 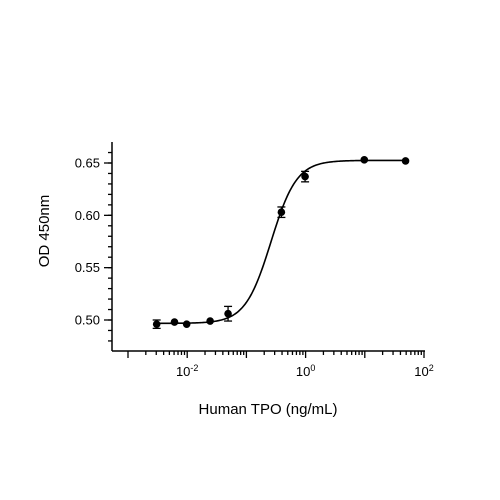 I want to click on x-ticks: 10⁻² 10⁰ 10², so click(x=280, y=365).